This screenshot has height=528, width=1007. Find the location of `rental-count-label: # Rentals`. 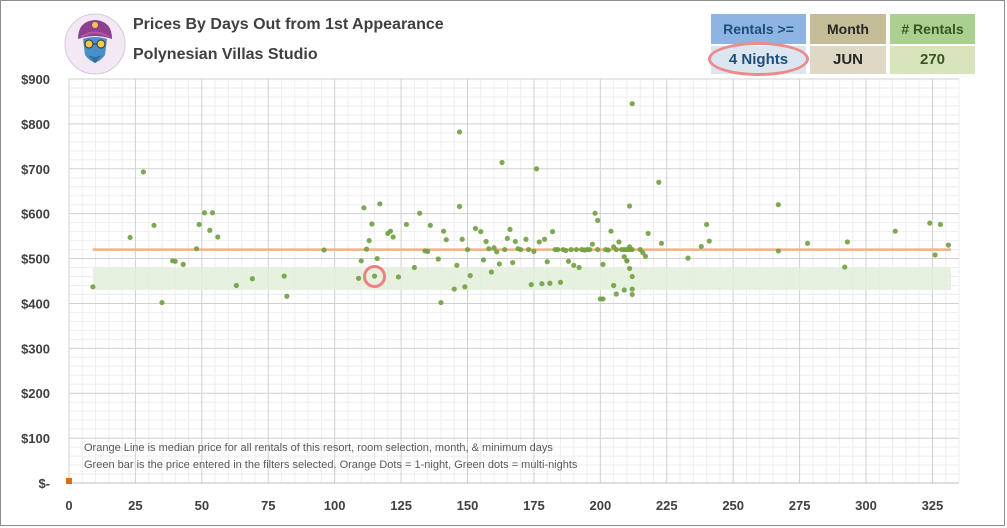

rental-count-label: # Rentals is located at coordinates (932, 29).